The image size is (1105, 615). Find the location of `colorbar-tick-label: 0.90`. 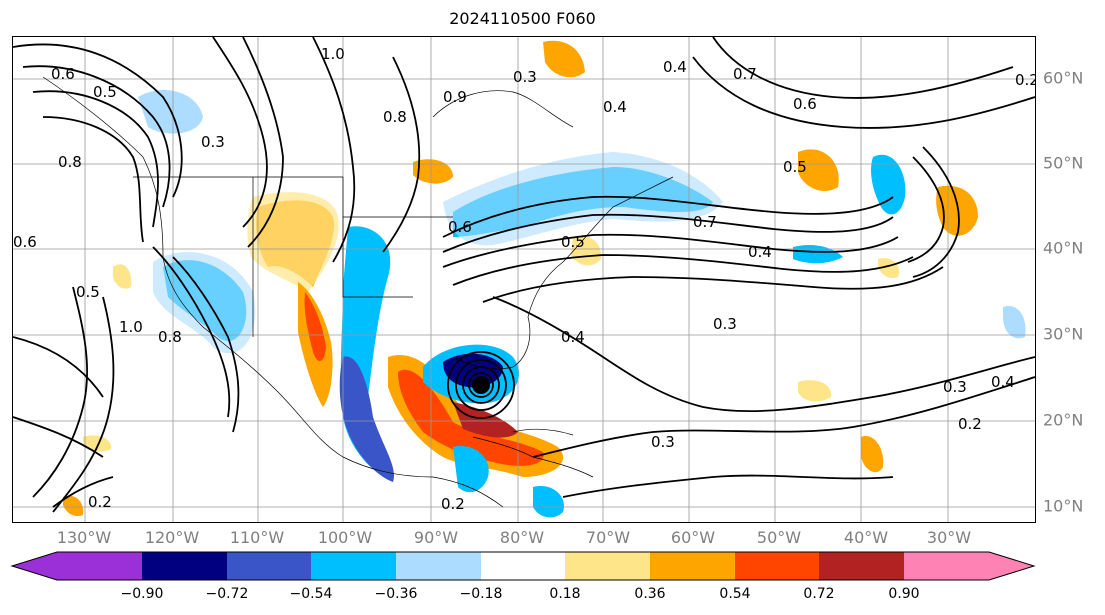

colorbar-tick-label: 0.90 is located at coordinates (904, 594).